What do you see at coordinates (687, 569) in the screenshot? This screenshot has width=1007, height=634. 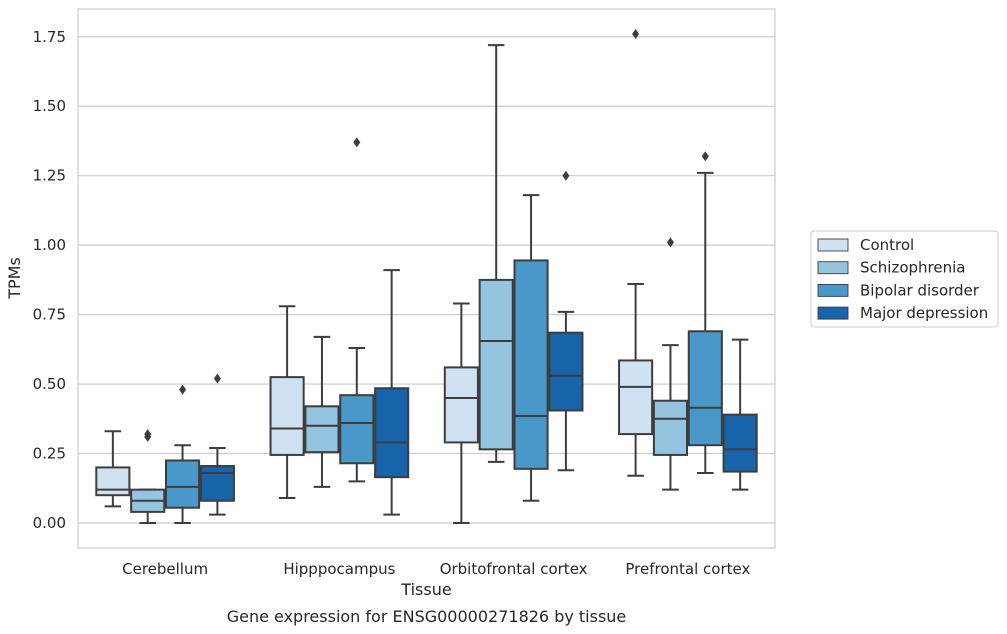 I see `x-tick-label: Prefrontal cortex` at bounding box center [687, 569].